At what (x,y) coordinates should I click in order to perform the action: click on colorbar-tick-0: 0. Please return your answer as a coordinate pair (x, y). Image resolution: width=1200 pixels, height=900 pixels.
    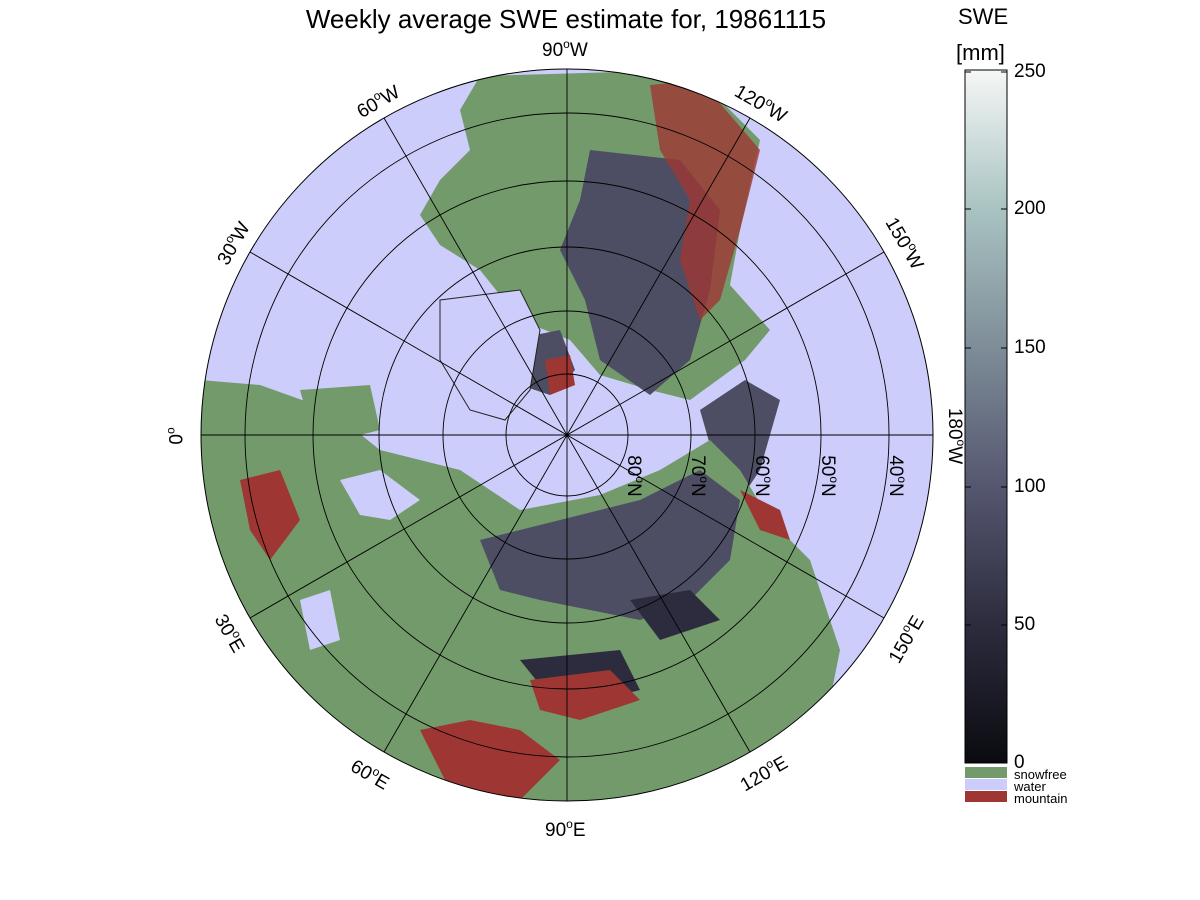
    Looking at the image, I should click on (1019, 762).